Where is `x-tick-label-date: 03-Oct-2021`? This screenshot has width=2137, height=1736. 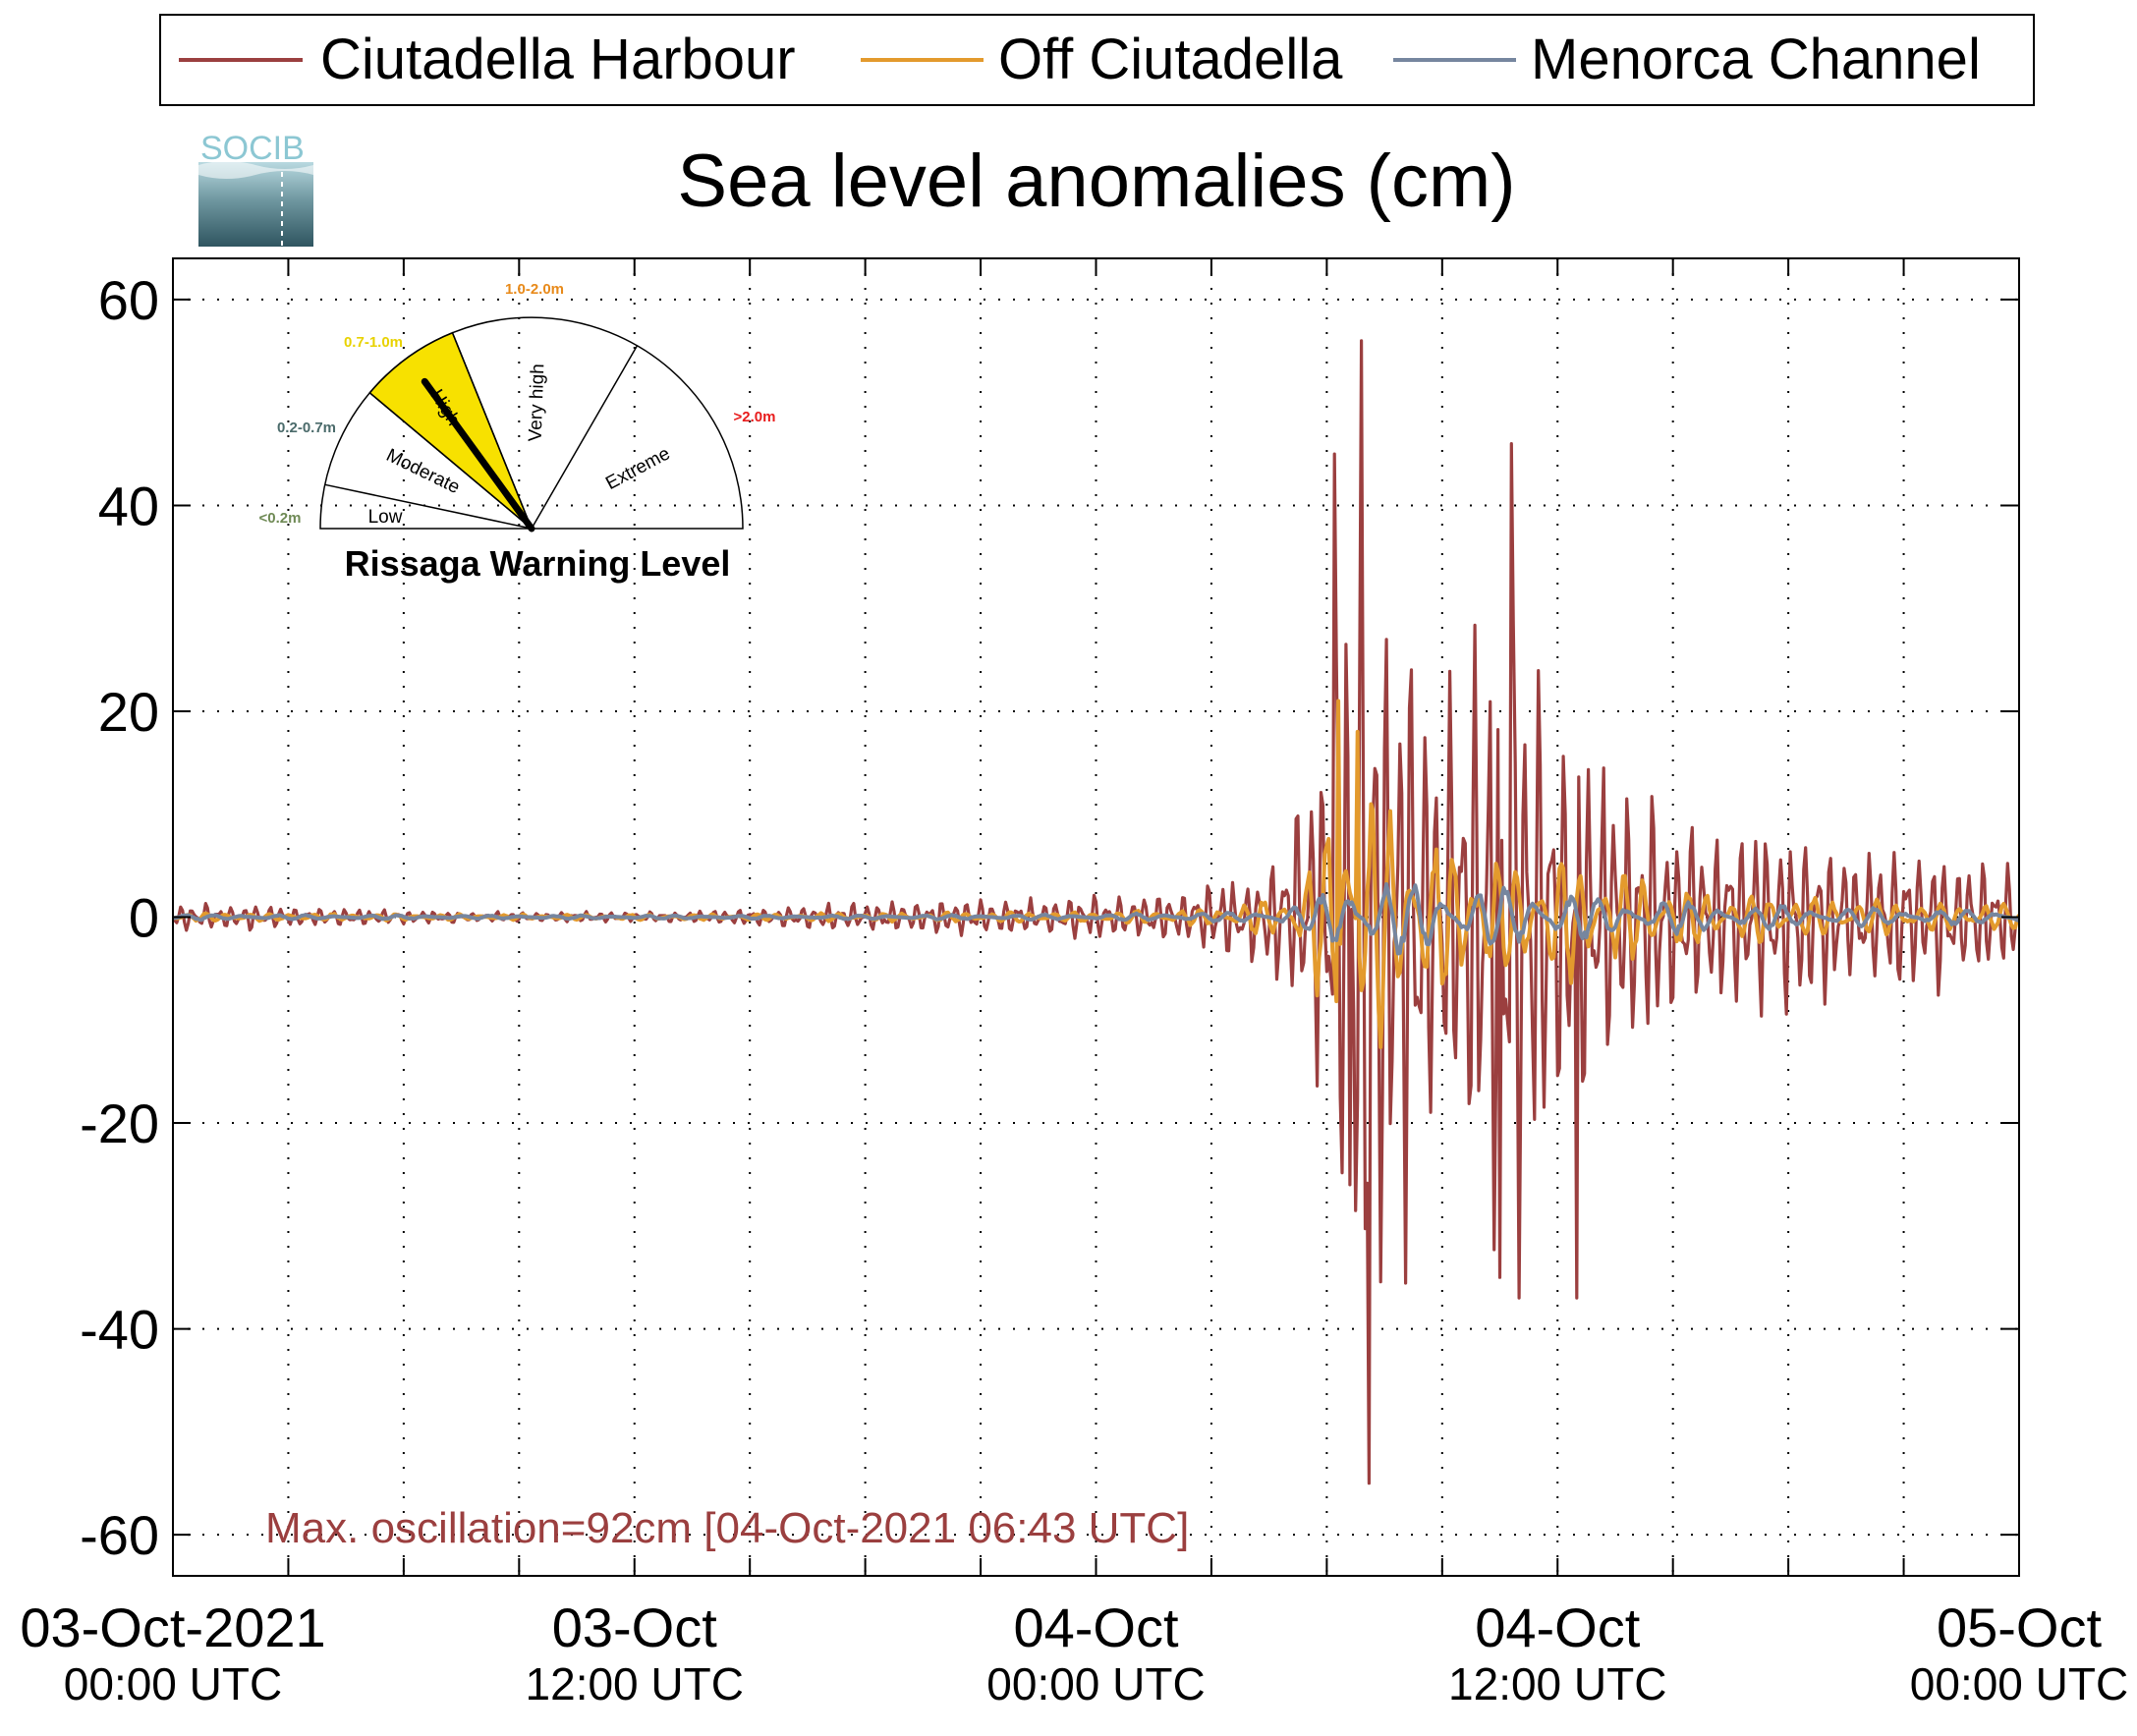
x-tick-label-date: 03-Oct-2021 is located at coordinates (172, 1627).